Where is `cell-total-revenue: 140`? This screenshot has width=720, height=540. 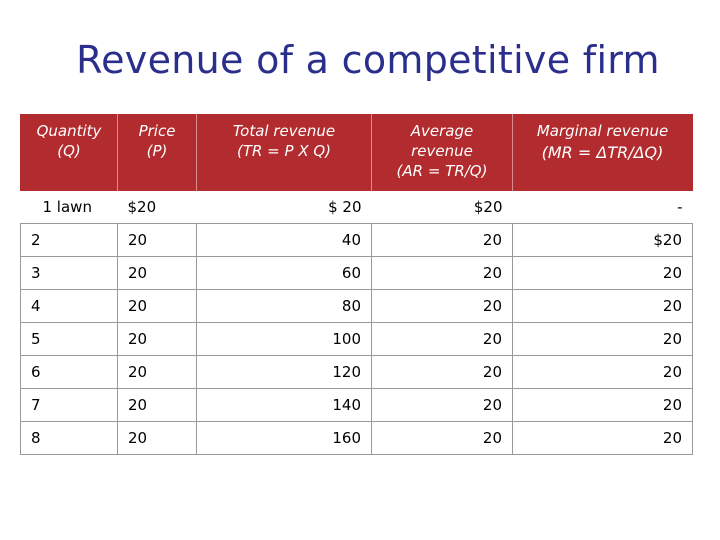 cell-total-revenue: 140 is located at coordinates (284, 405).